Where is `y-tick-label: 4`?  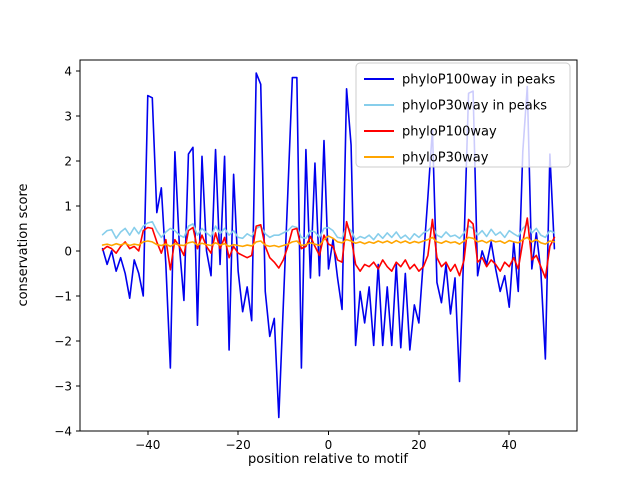
y-tick-label: 4 is located at coordinates (68, 71).